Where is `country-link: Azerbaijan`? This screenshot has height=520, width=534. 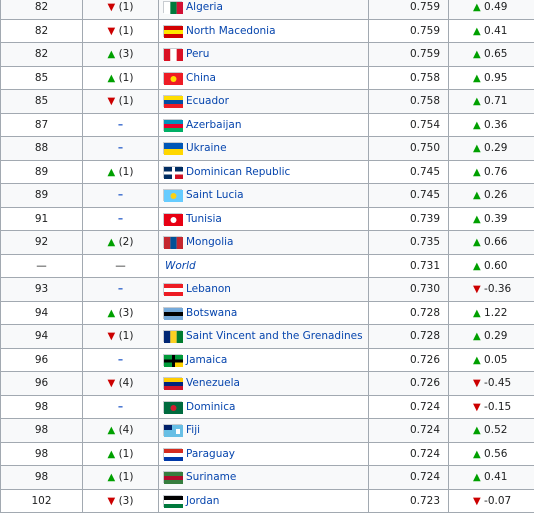
country-link: Azerbaijan is located at coordinates (214, 124).